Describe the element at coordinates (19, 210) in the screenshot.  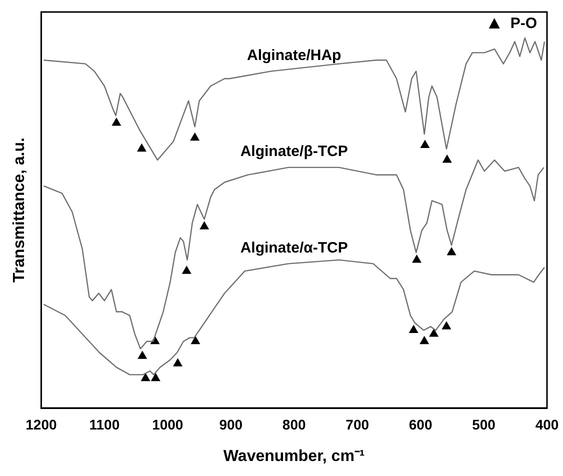
I see `y-axis-title: Transmittance, a.u.` at that location.